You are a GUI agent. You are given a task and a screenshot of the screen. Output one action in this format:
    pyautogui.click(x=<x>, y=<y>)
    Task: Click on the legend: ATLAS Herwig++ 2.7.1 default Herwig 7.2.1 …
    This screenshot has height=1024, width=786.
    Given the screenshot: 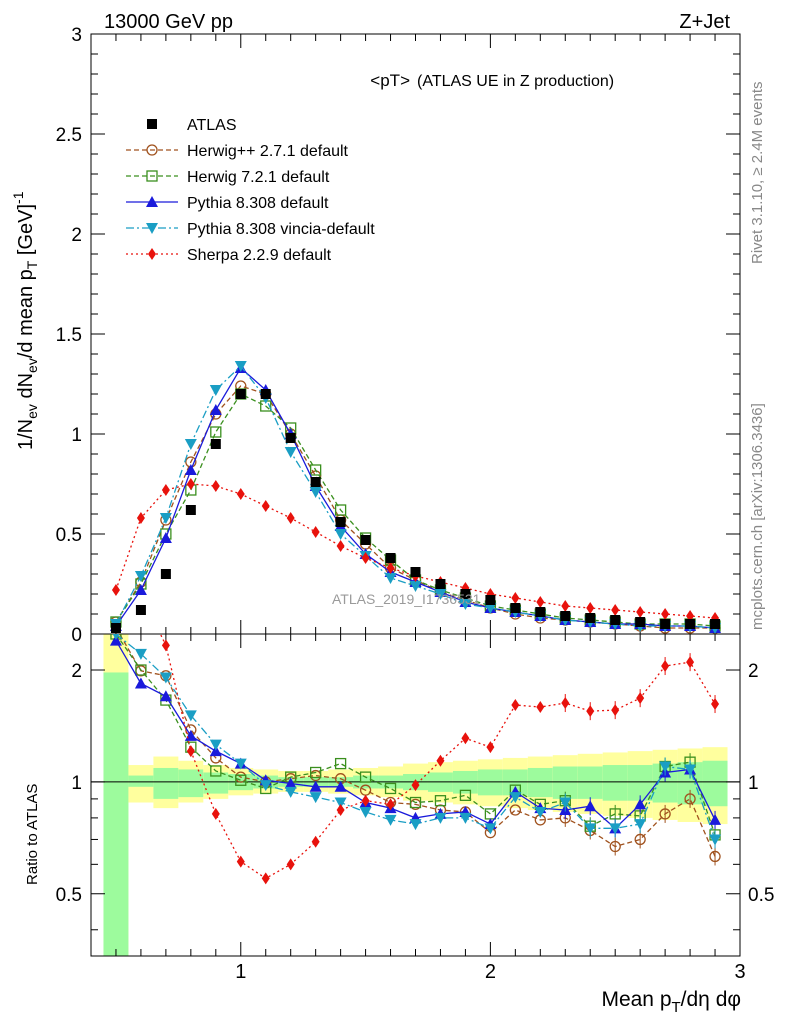 What is the action you would take?
    pyautogui.click(x=250, y=190)
    